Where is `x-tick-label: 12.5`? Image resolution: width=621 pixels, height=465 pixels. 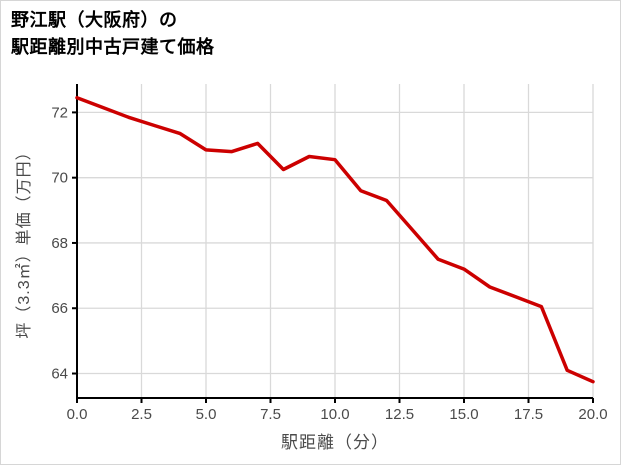
x-tick-label: 12.5 is located at coordinates (399, 414).